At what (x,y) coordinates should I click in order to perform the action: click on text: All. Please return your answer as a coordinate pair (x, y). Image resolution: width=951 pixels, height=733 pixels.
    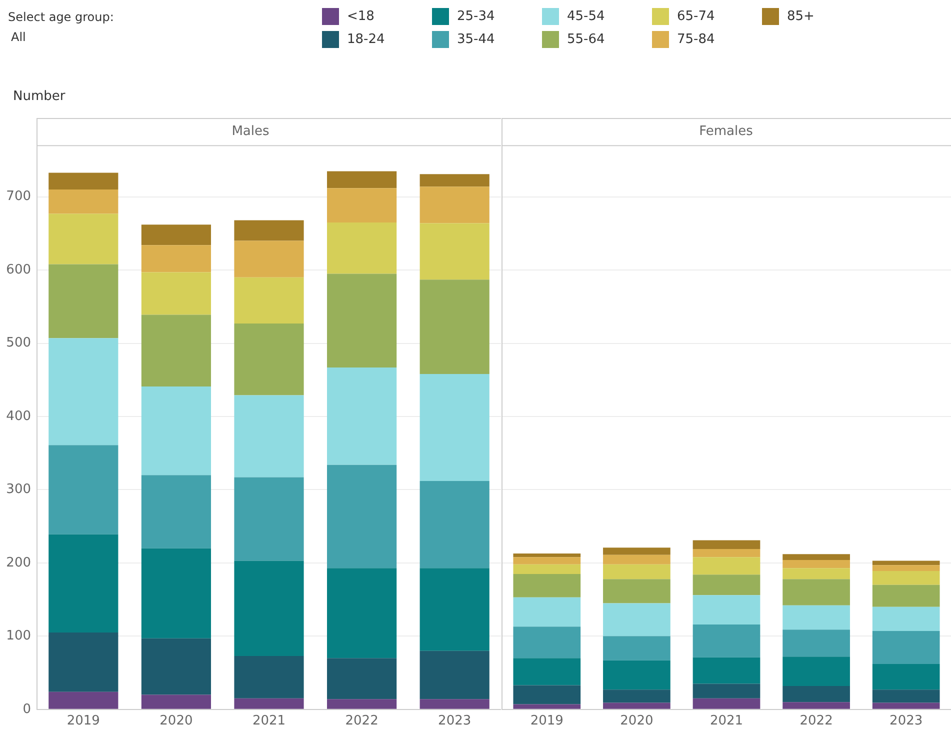
    Looking at the image, I should click on (18, 37).